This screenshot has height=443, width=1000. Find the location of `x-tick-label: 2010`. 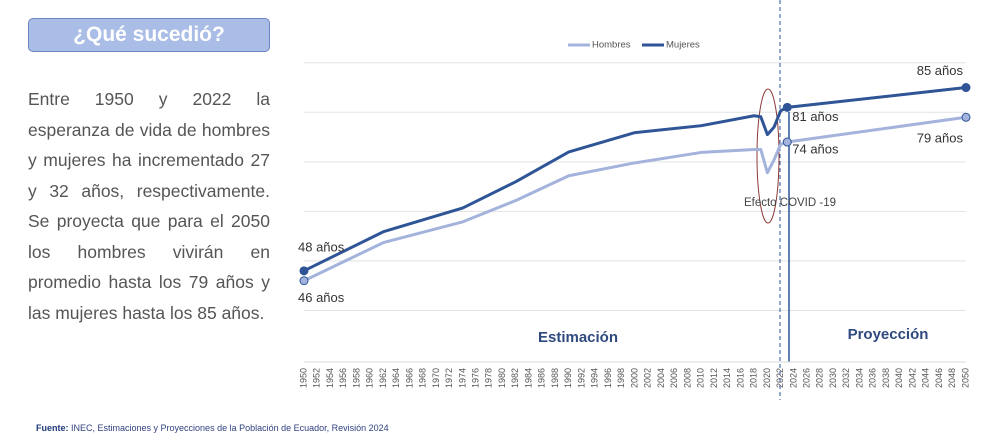

x-tick-label: 2010 is located at coordinates (701, 378).